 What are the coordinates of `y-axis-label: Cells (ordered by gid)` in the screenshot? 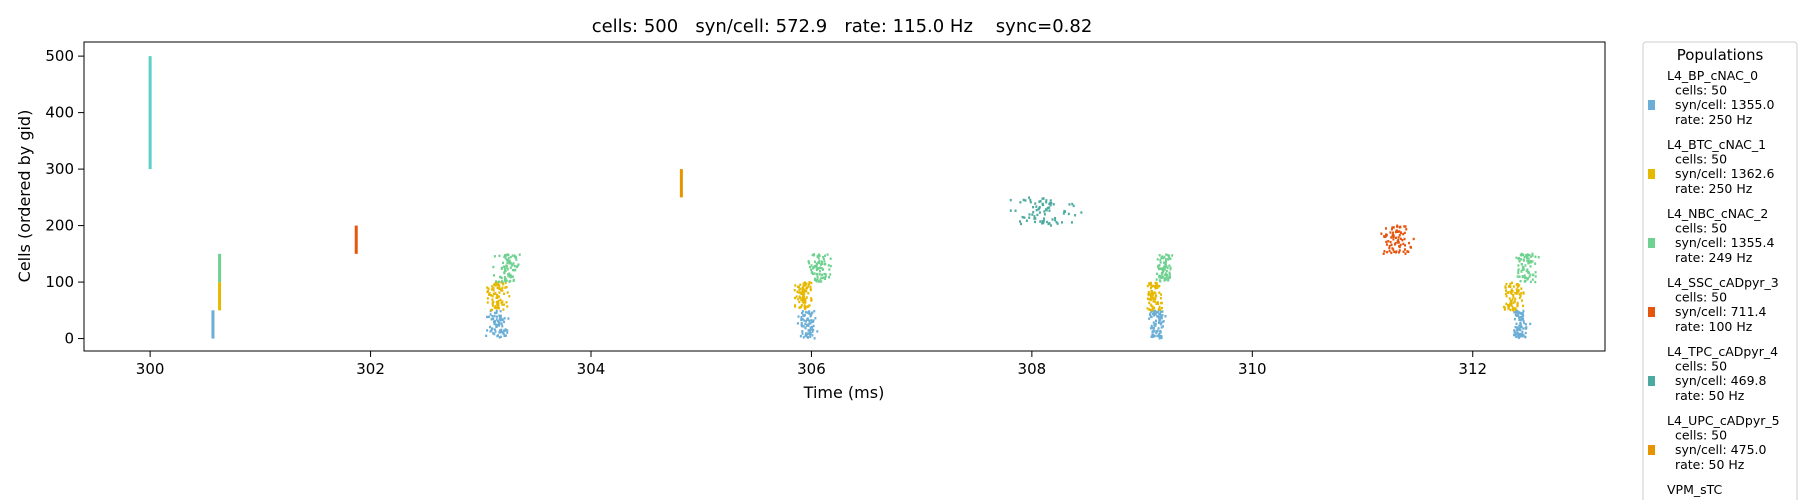 It's located at (24, 196).